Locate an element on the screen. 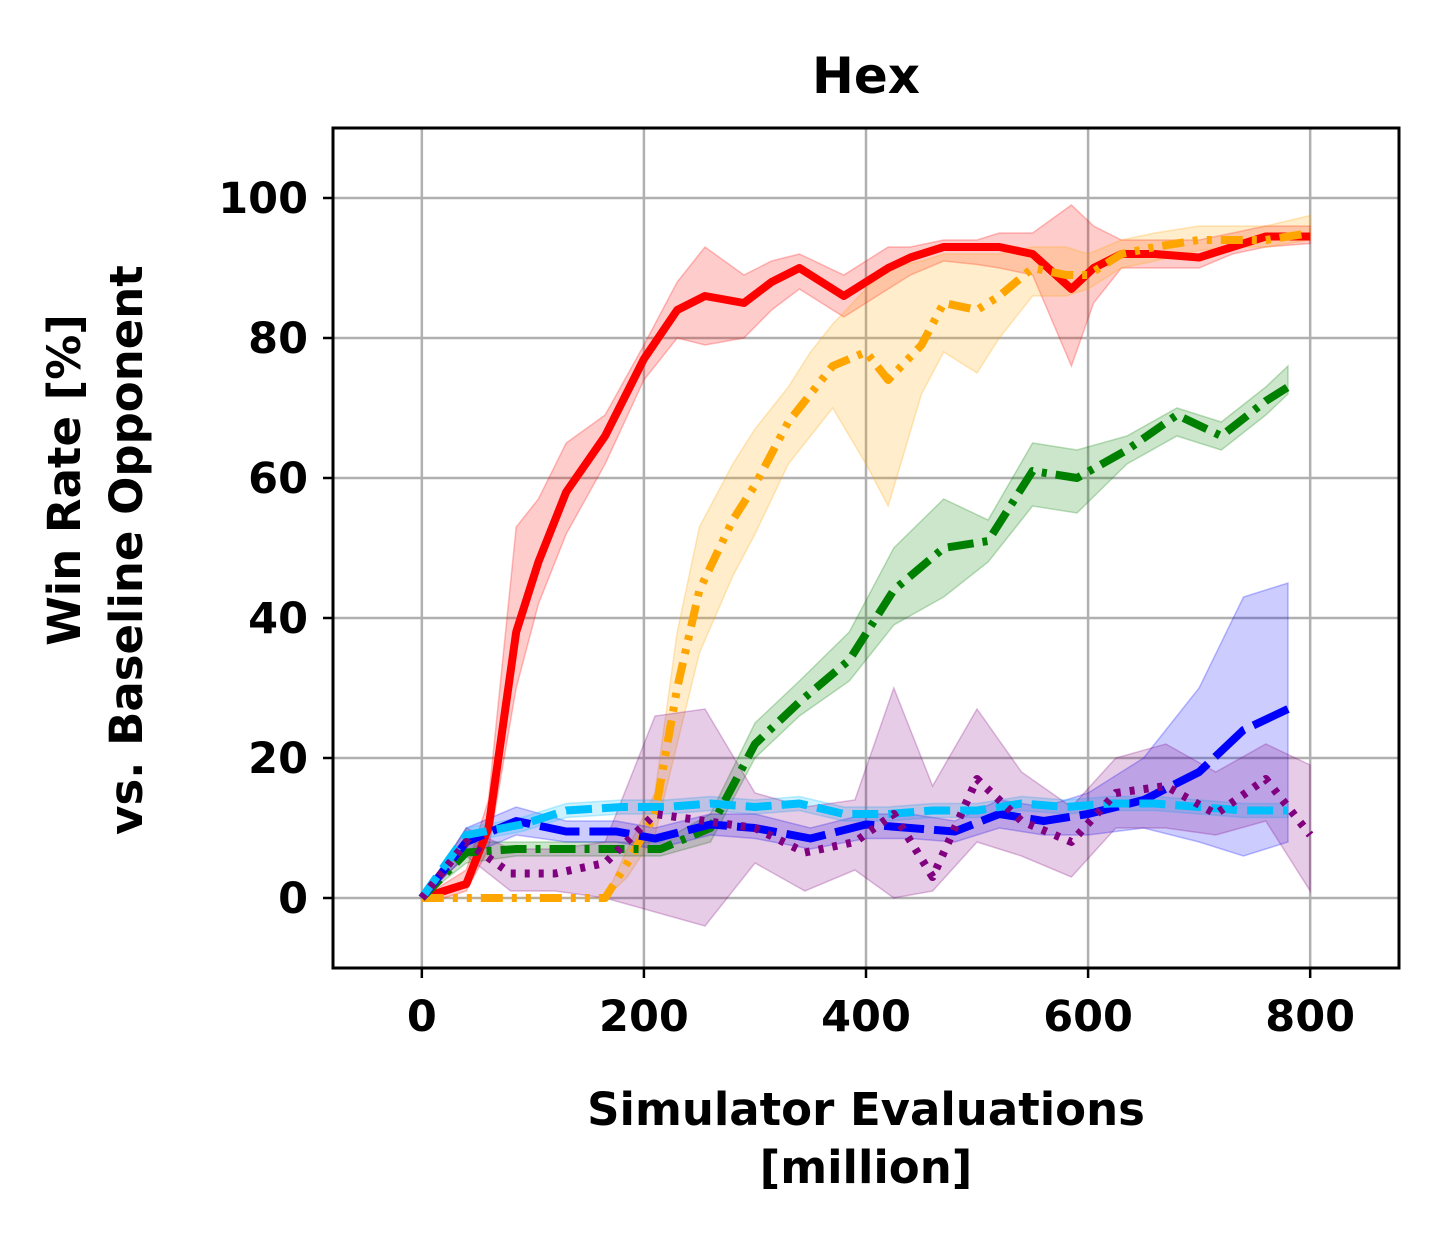 The image size is (1435, 1238). x-axis-label-line-1: Simulator Evaluations is located at coordinates (866, 1109).